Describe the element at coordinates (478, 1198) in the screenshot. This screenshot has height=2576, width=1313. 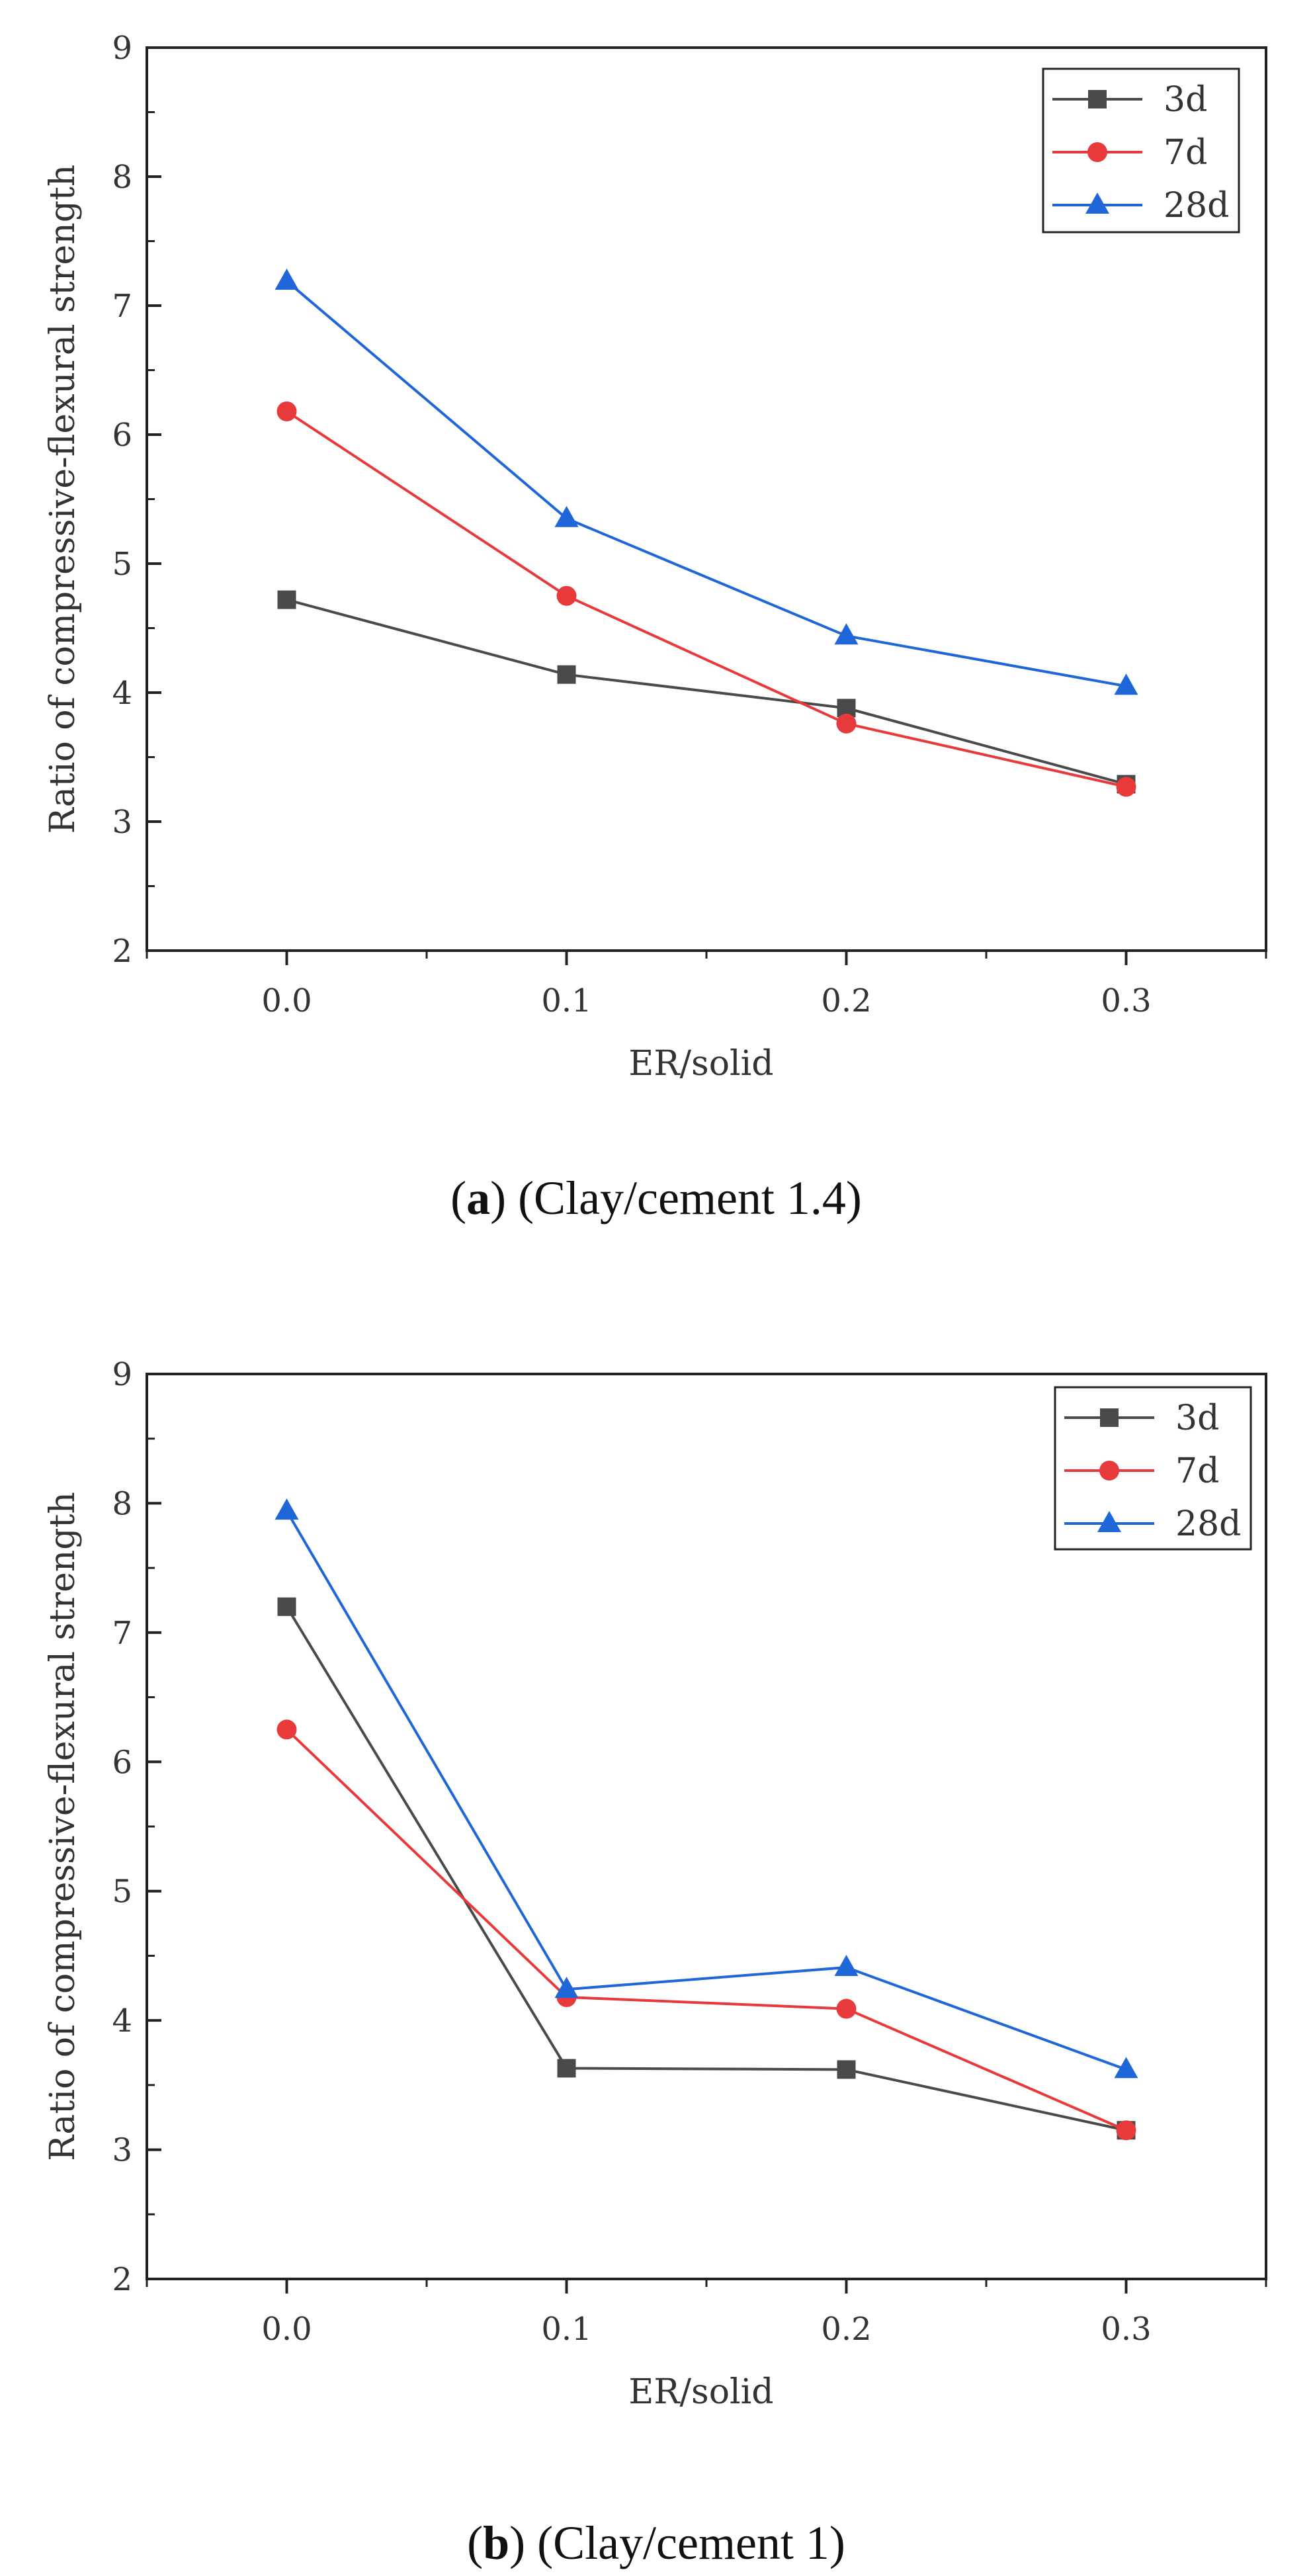
I see `caption-letter: a` at that location.